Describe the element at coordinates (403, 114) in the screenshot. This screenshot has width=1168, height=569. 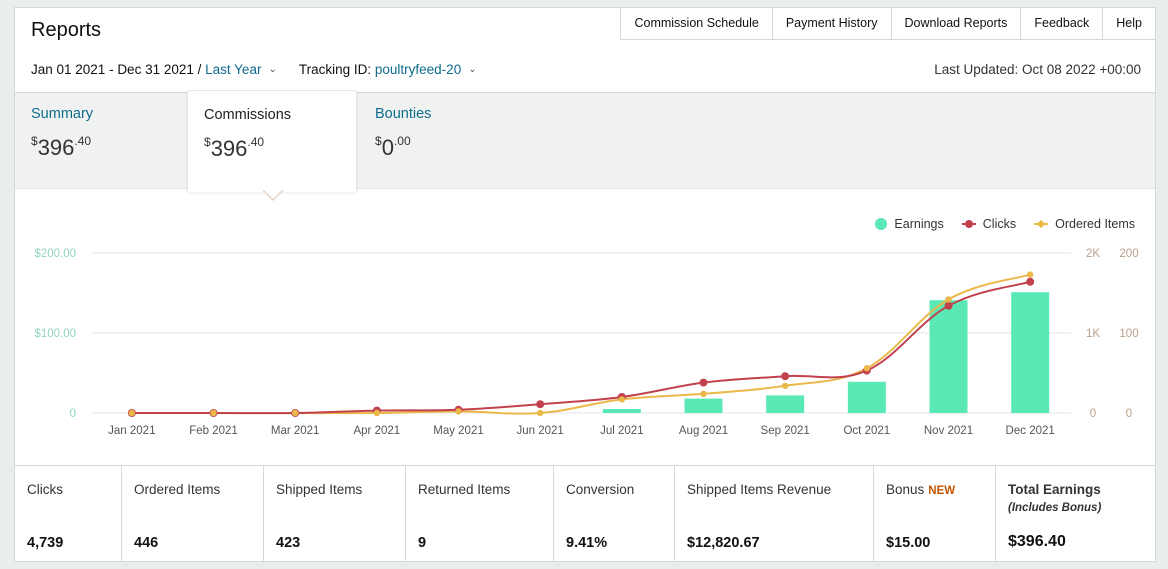
I see `tab-label: Bounties` at that location.